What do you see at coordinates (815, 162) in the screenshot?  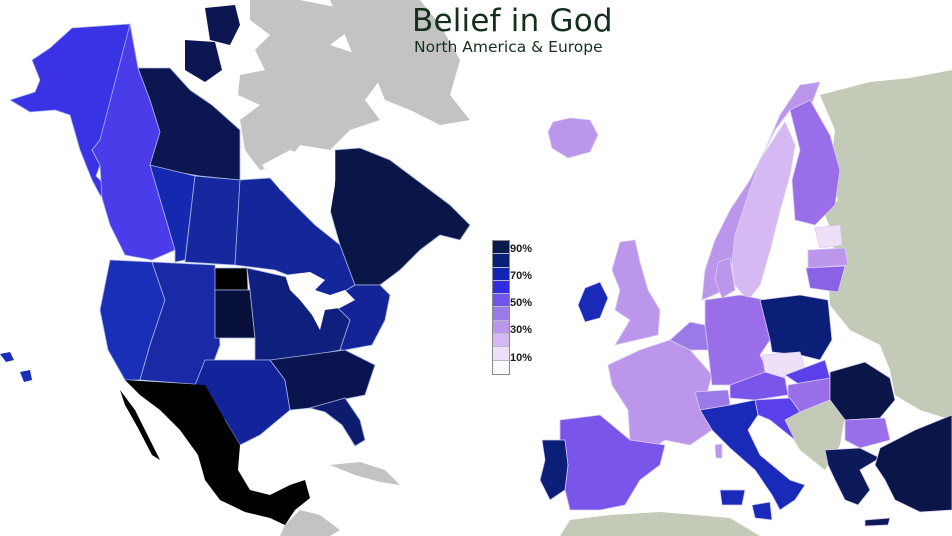 I see `region-finland` at bounding box center [815, 162].